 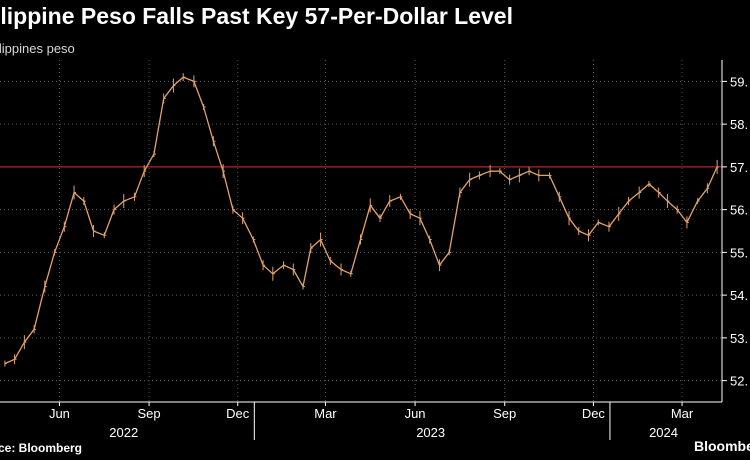 I want to click on bloomberg-logo: Bloomberg, so click(x=722, y=446).